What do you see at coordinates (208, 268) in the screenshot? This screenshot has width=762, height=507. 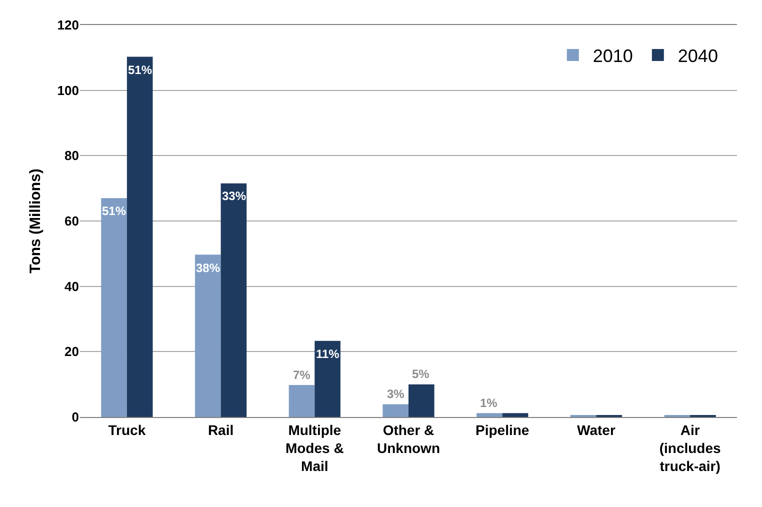 I see `annotation: 38%` at bounding box center [208, 268].